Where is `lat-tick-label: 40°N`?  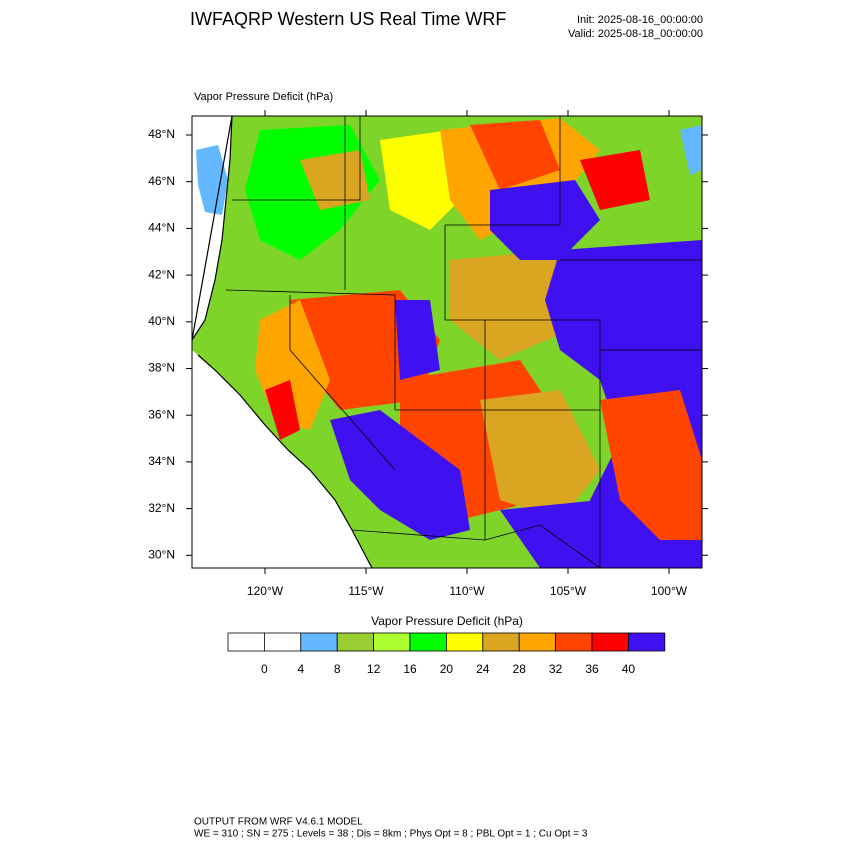 lat-tick-label: 40°N is located at coordinates (161, 321).